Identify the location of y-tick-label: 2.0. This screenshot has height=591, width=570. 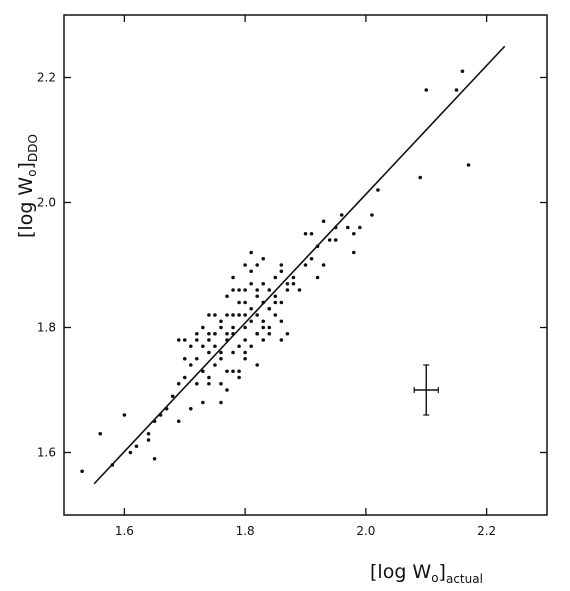
(46, 203).